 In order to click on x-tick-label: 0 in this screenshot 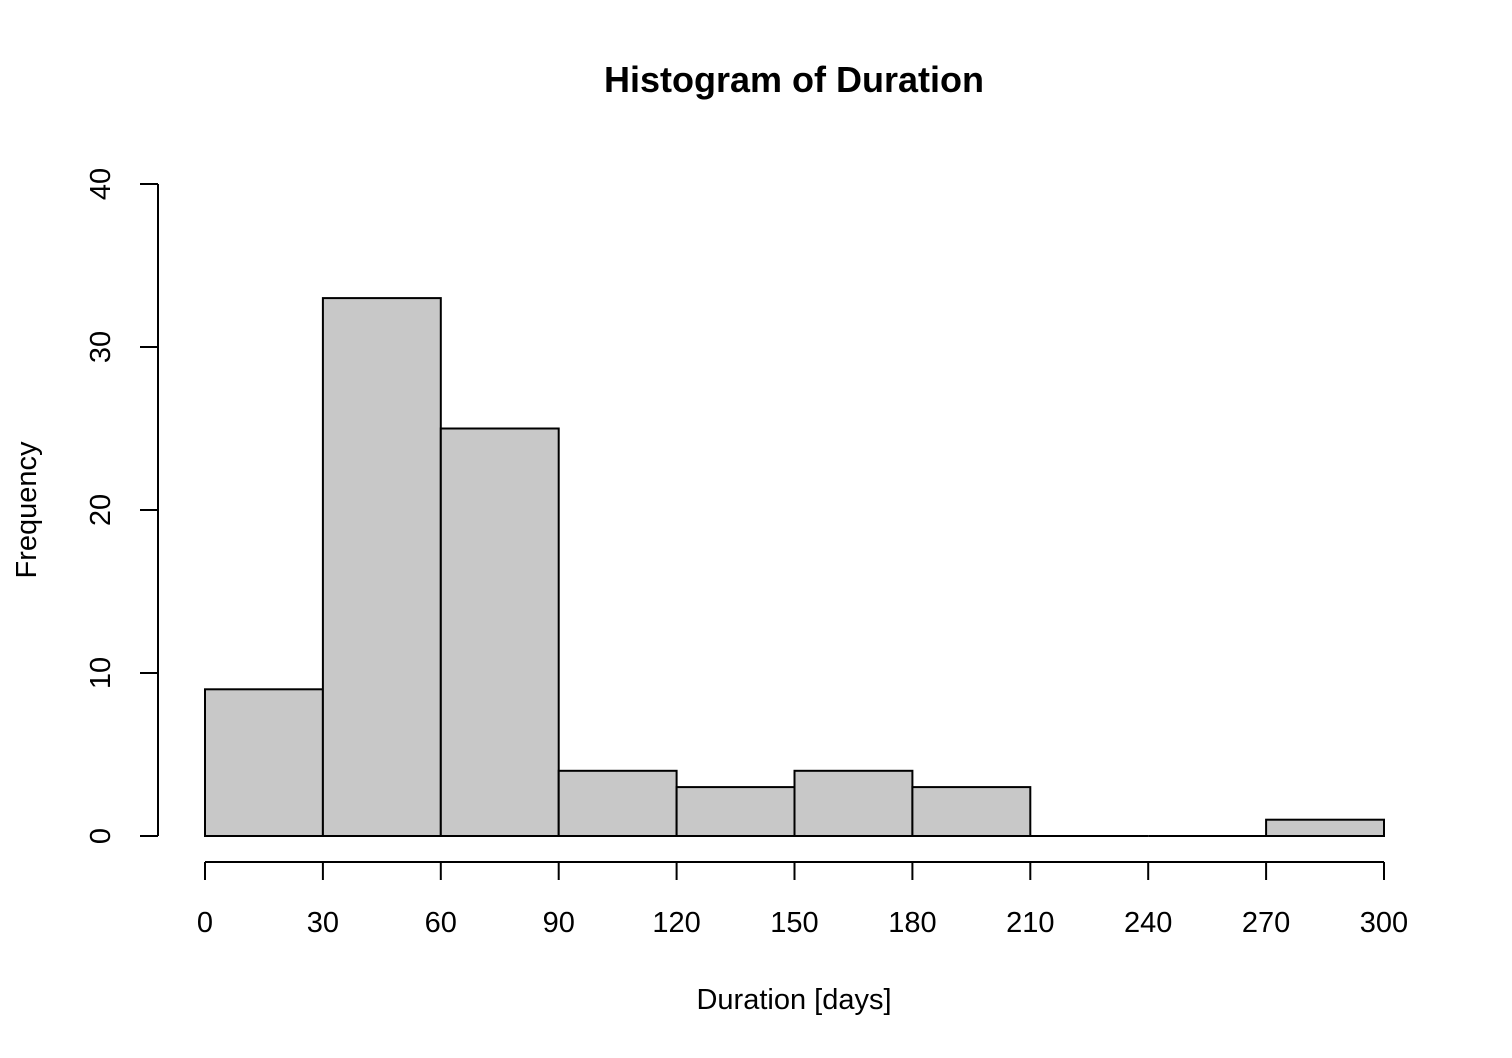, I will do `click(205, 923)`.